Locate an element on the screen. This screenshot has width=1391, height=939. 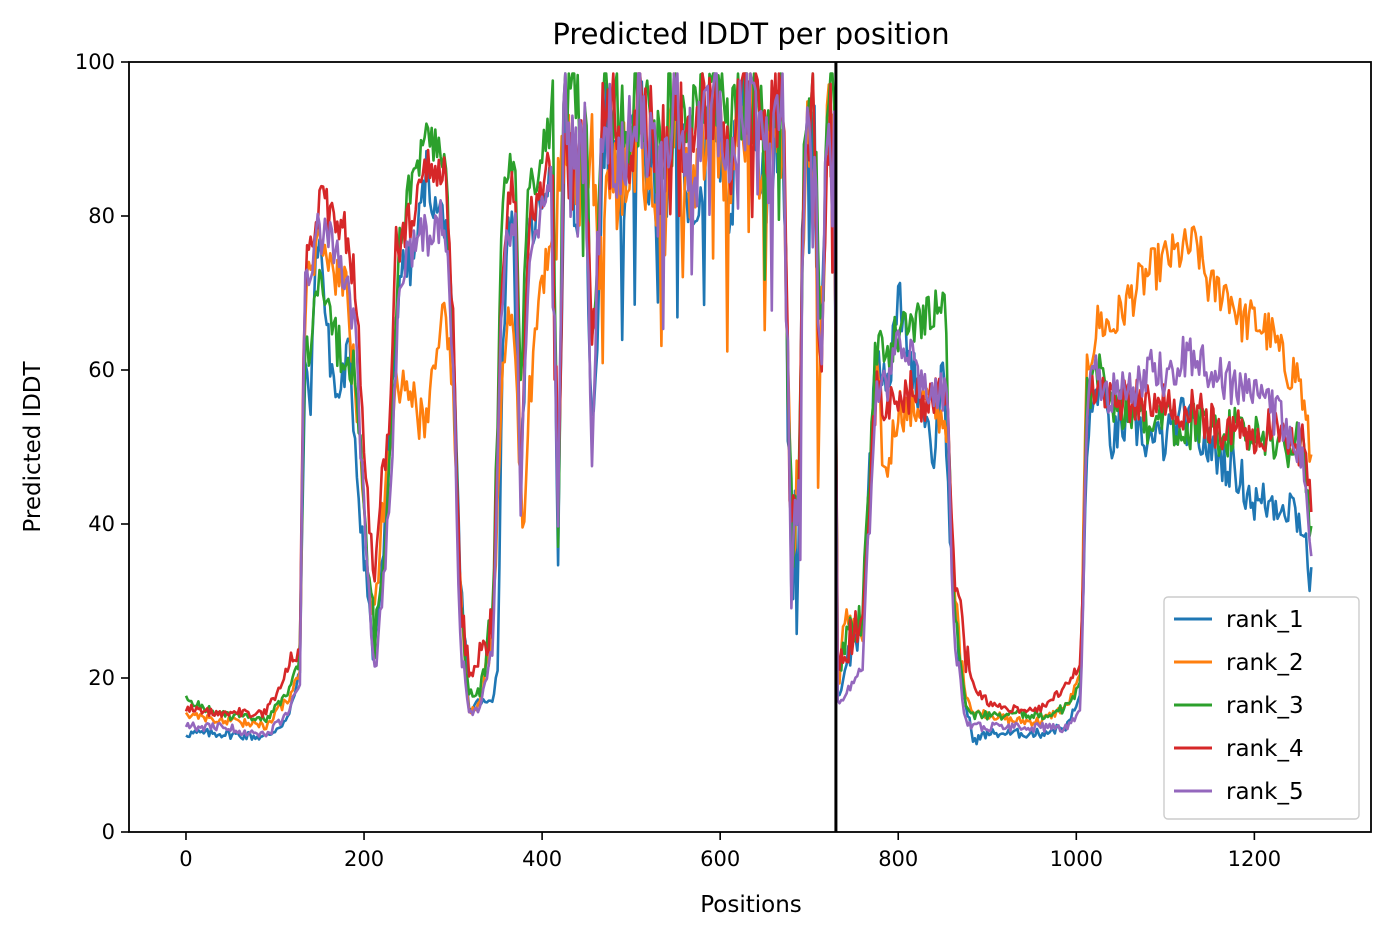
x-tick-label: 800 is located at coordinates (898, 859).